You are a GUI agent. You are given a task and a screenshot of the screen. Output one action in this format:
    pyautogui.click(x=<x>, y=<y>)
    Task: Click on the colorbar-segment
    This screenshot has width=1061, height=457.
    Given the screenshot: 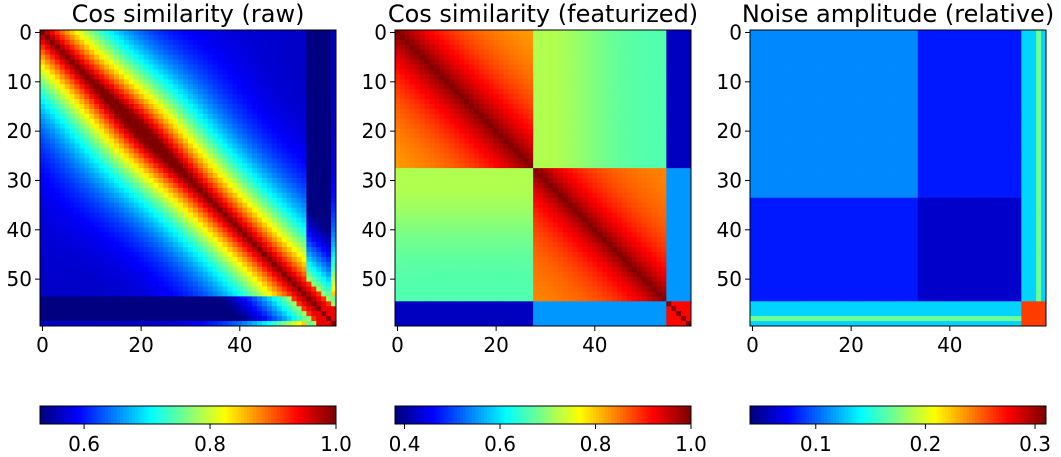 What is the action you would take?
    pyautogui.click(x=316, y=415)
    